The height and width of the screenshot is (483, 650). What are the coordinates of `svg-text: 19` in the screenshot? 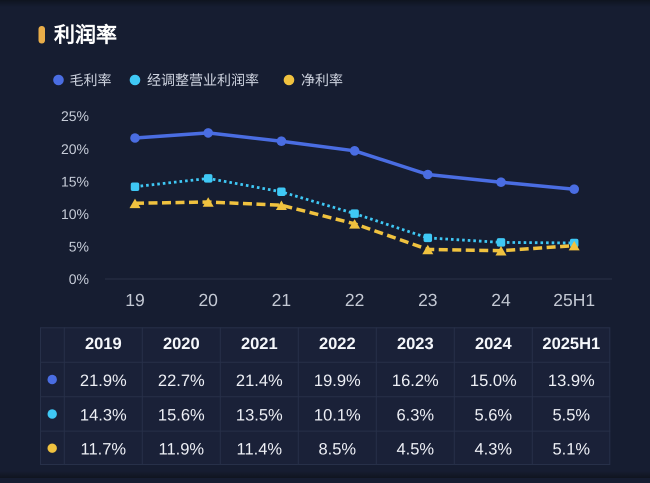 It's located at (134, 300).